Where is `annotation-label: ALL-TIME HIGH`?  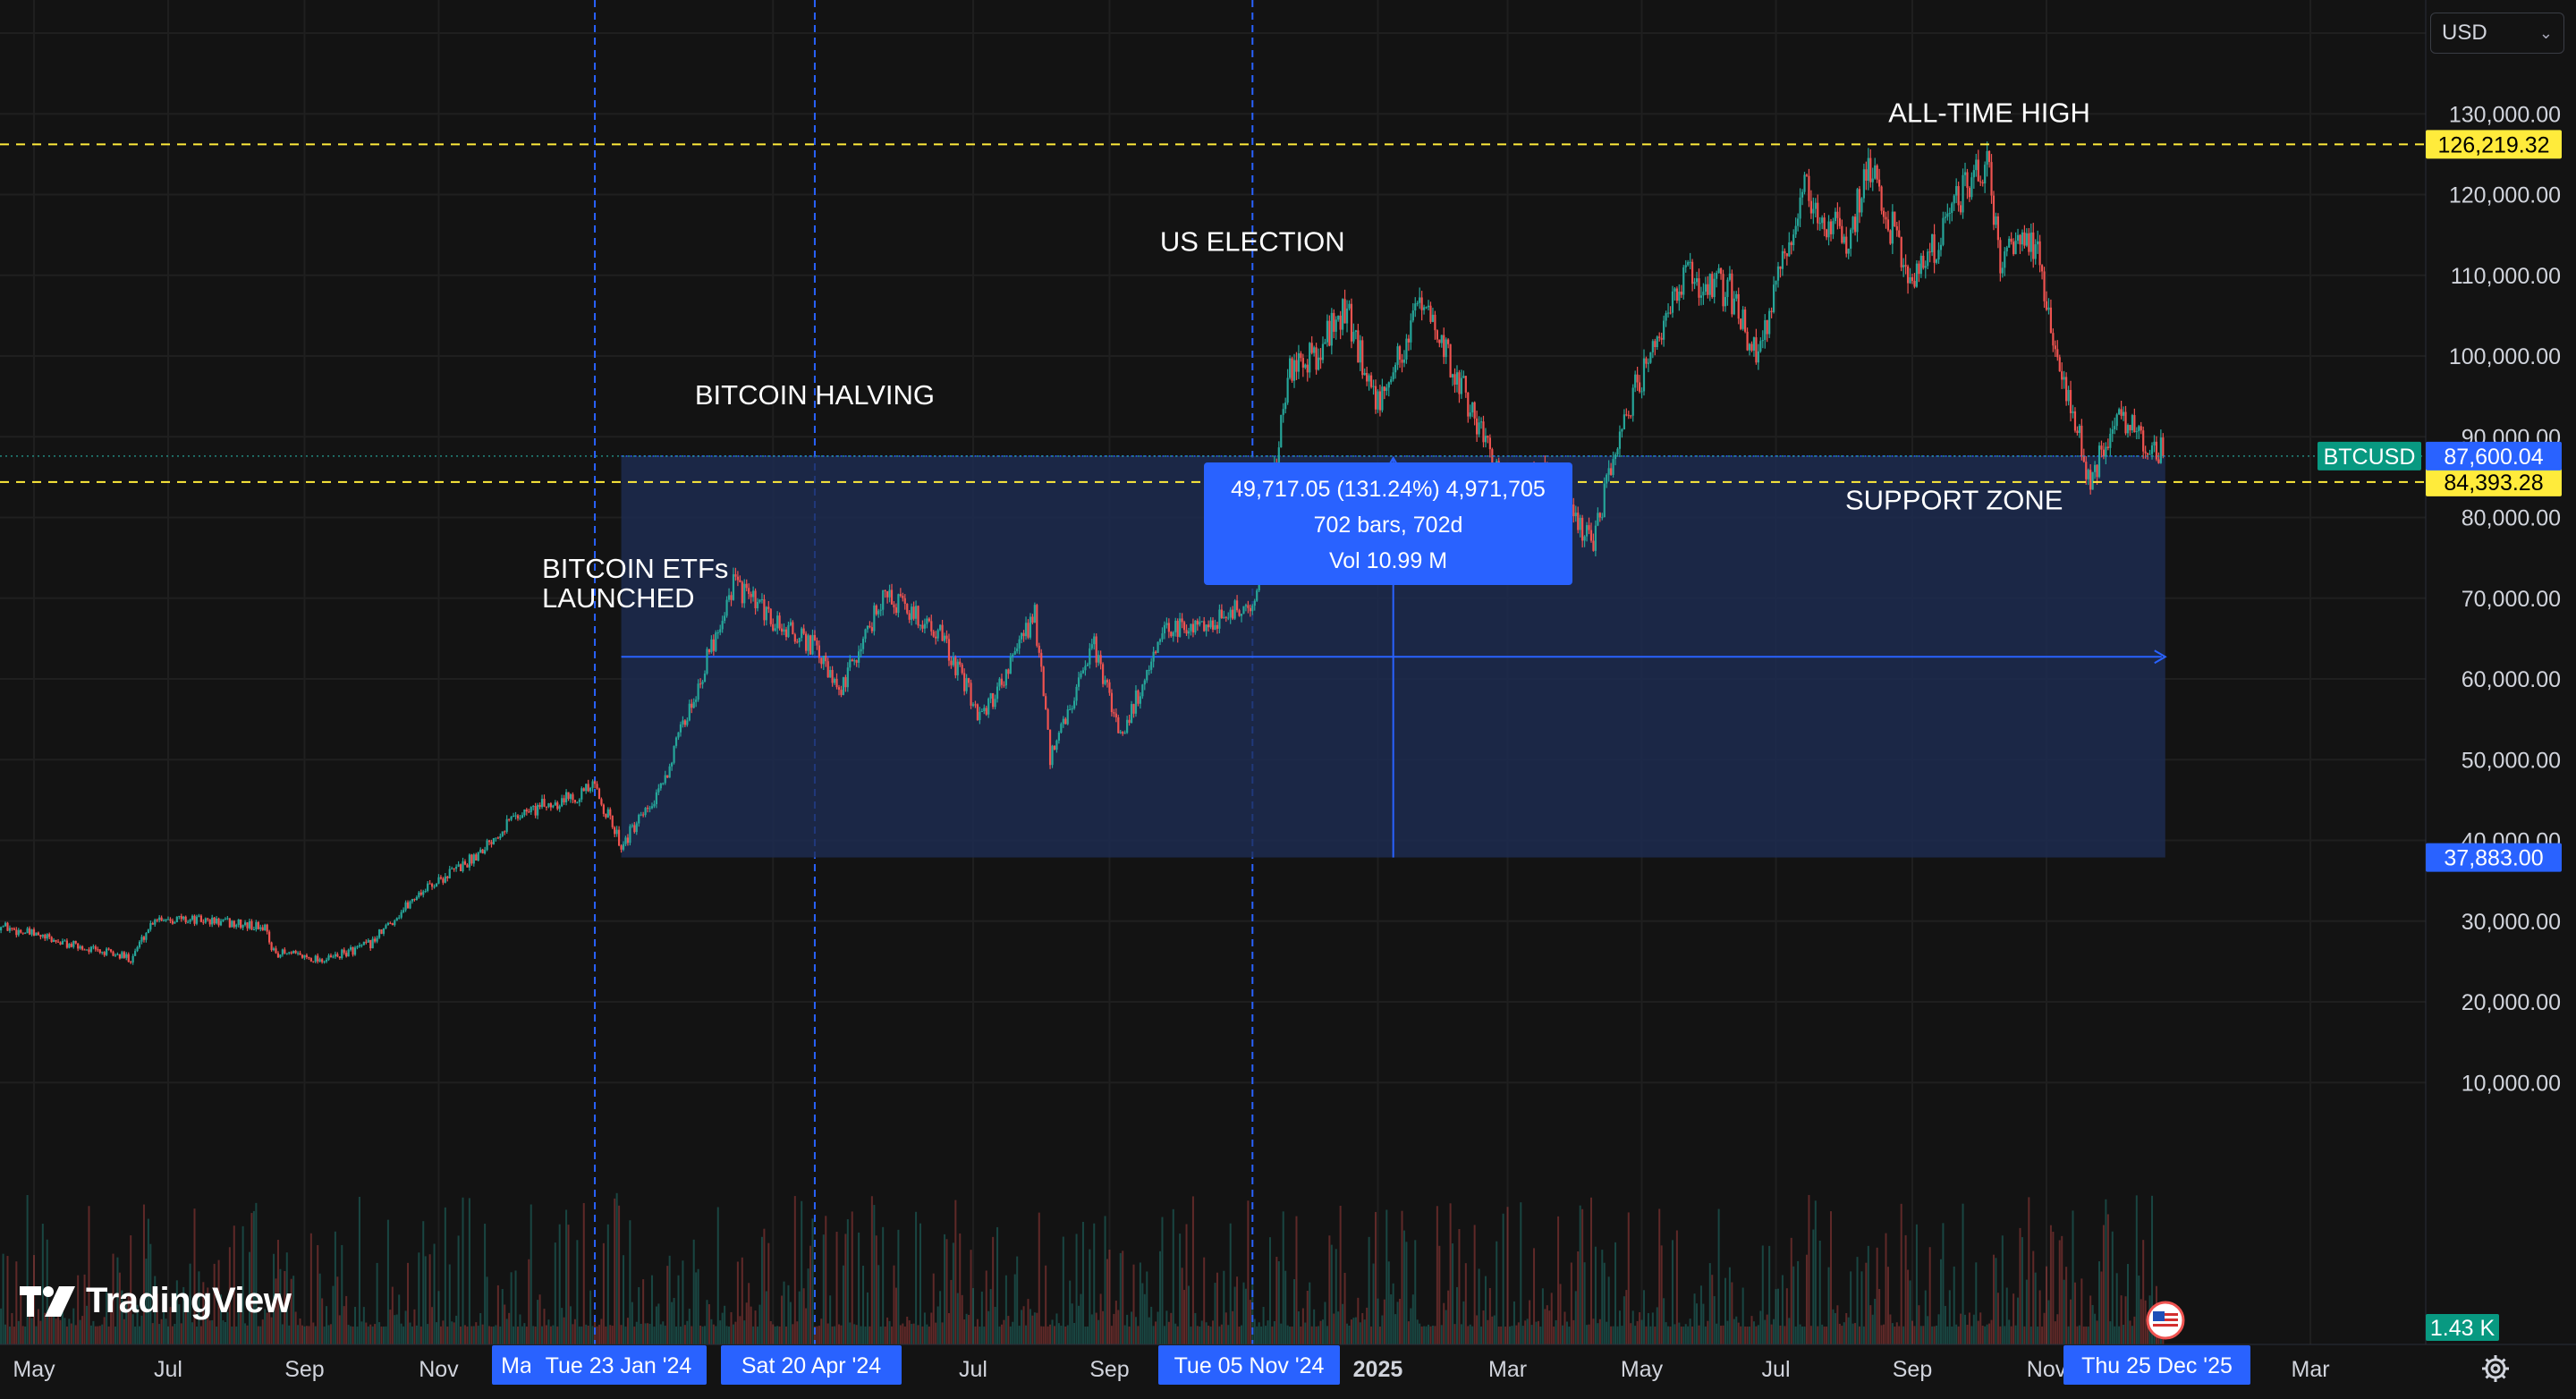
annotation-label: ALL-TIME HIGH is located at coordinates (1989, 112).